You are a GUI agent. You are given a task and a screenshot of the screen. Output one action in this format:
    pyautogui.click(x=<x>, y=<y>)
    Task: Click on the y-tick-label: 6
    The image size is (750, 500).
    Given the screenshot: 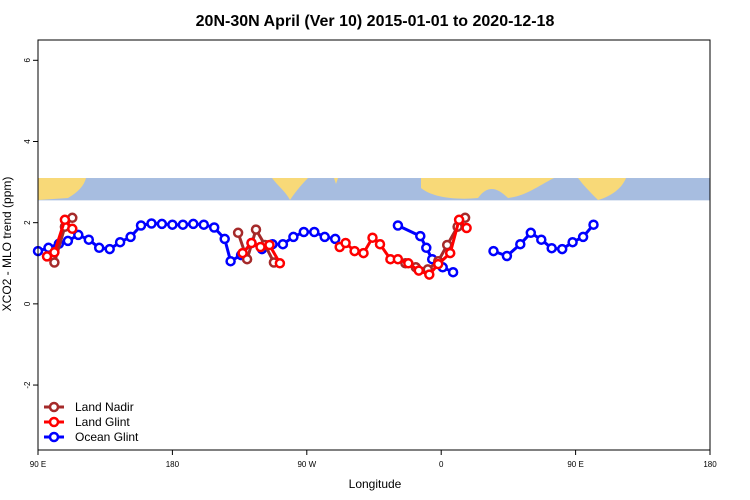 What is the action you would take?
    pyautogui.click(x=27, y=60)
    